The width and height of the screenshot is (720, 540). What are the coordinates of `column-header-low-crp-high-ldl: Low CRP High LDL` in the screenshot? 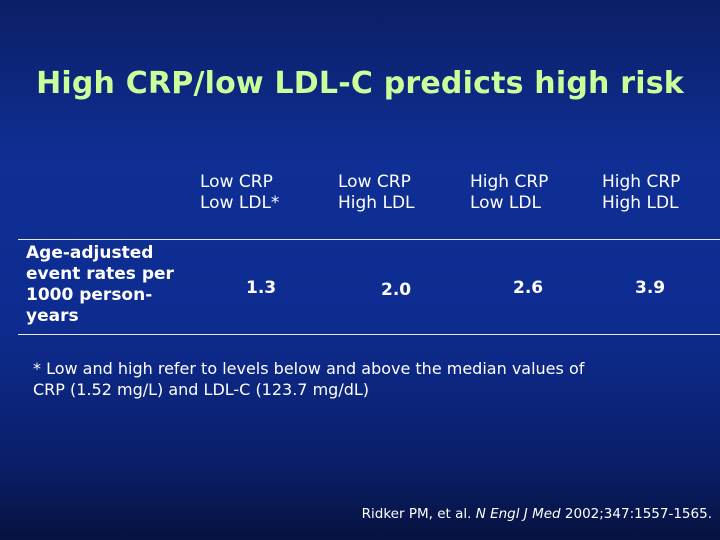 It's located at (376, 193).